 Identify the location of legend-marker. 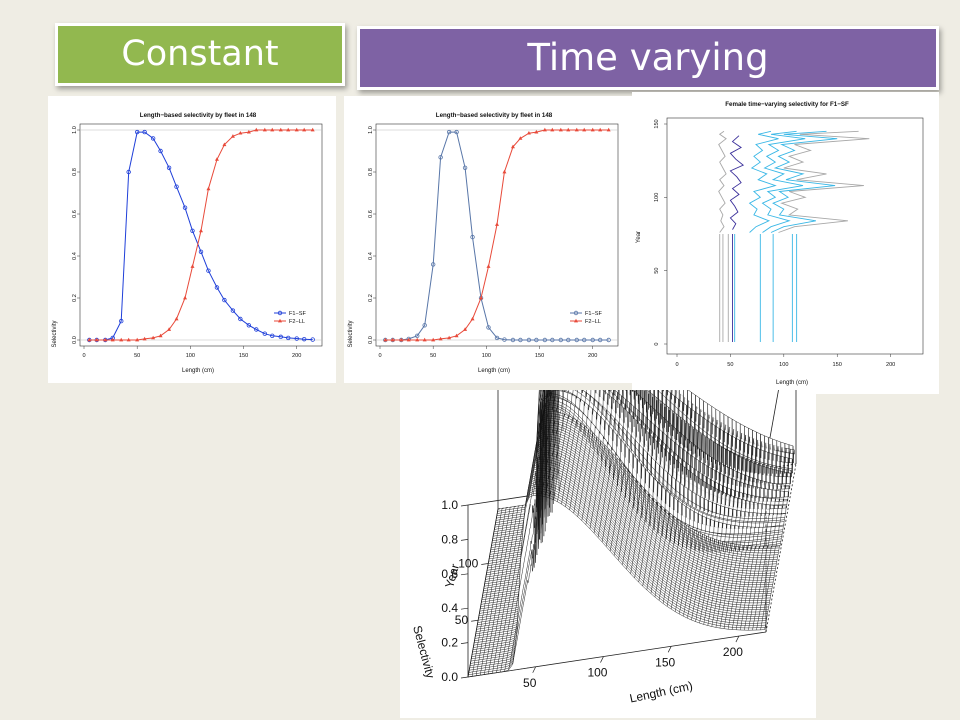
(280, 313).